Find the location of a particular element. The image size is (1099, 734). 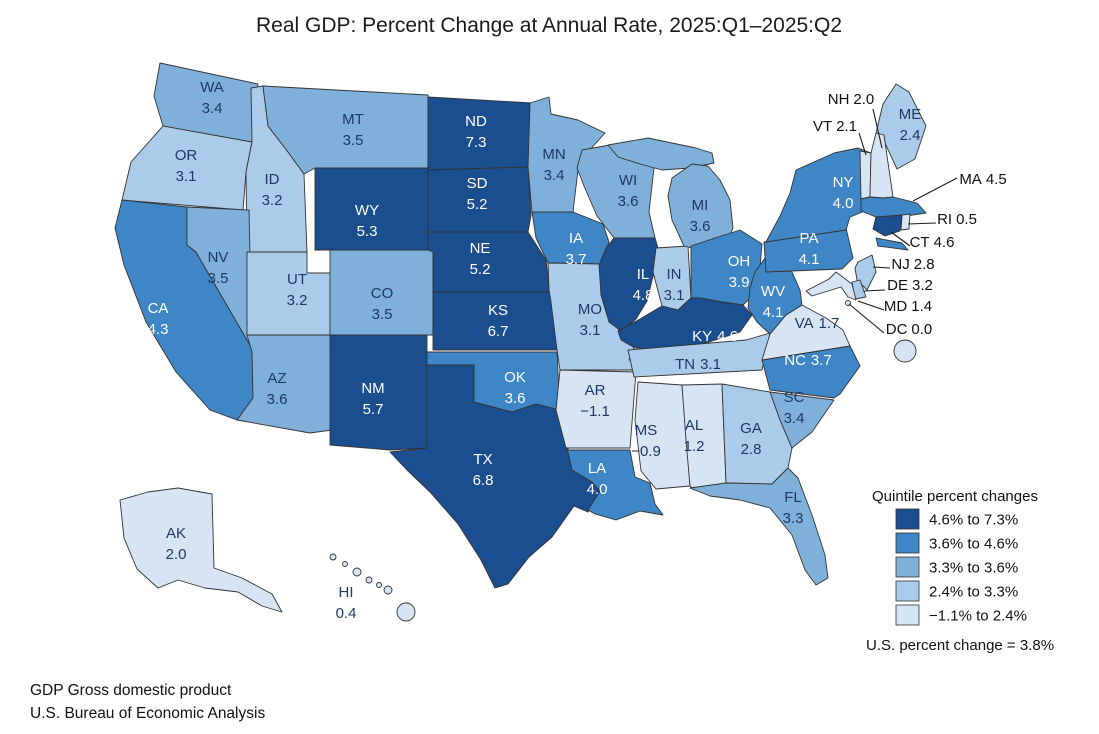

legend-label-5: −1.1% to 2.4% is located at coordinates (978, 616).